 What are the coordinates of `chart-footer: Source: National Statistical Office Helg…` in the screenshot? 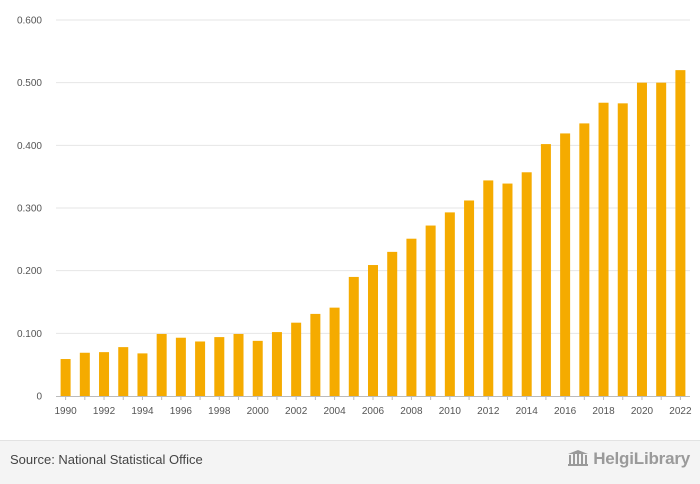 It's located at (350, 462).